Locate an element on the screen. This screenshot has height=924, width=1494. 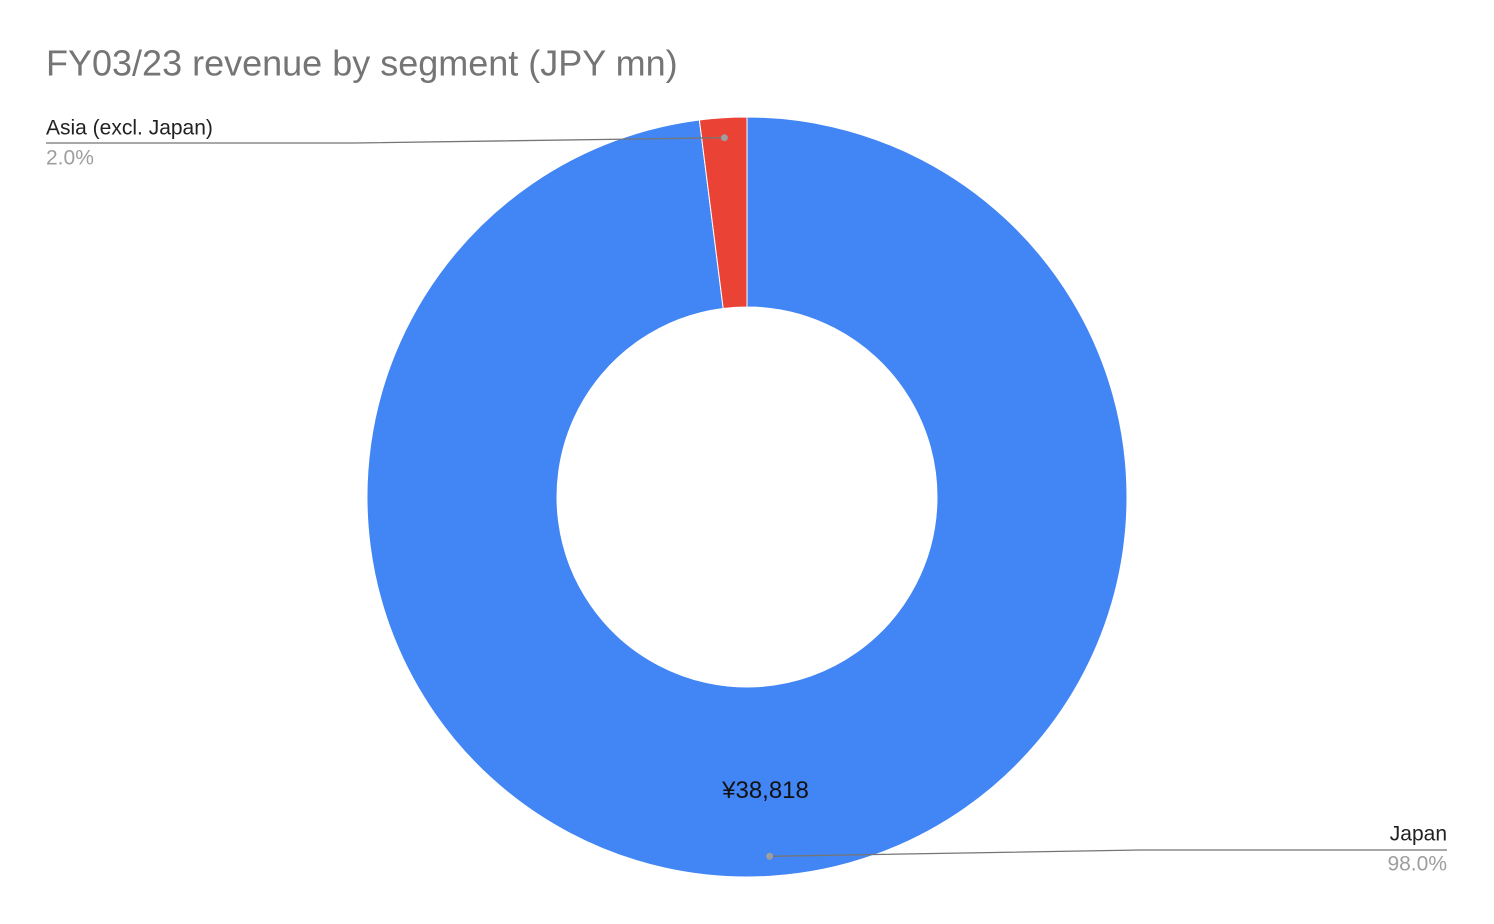
slice-label: Asia (excl. Japan) is located at coordinates (129, 128).